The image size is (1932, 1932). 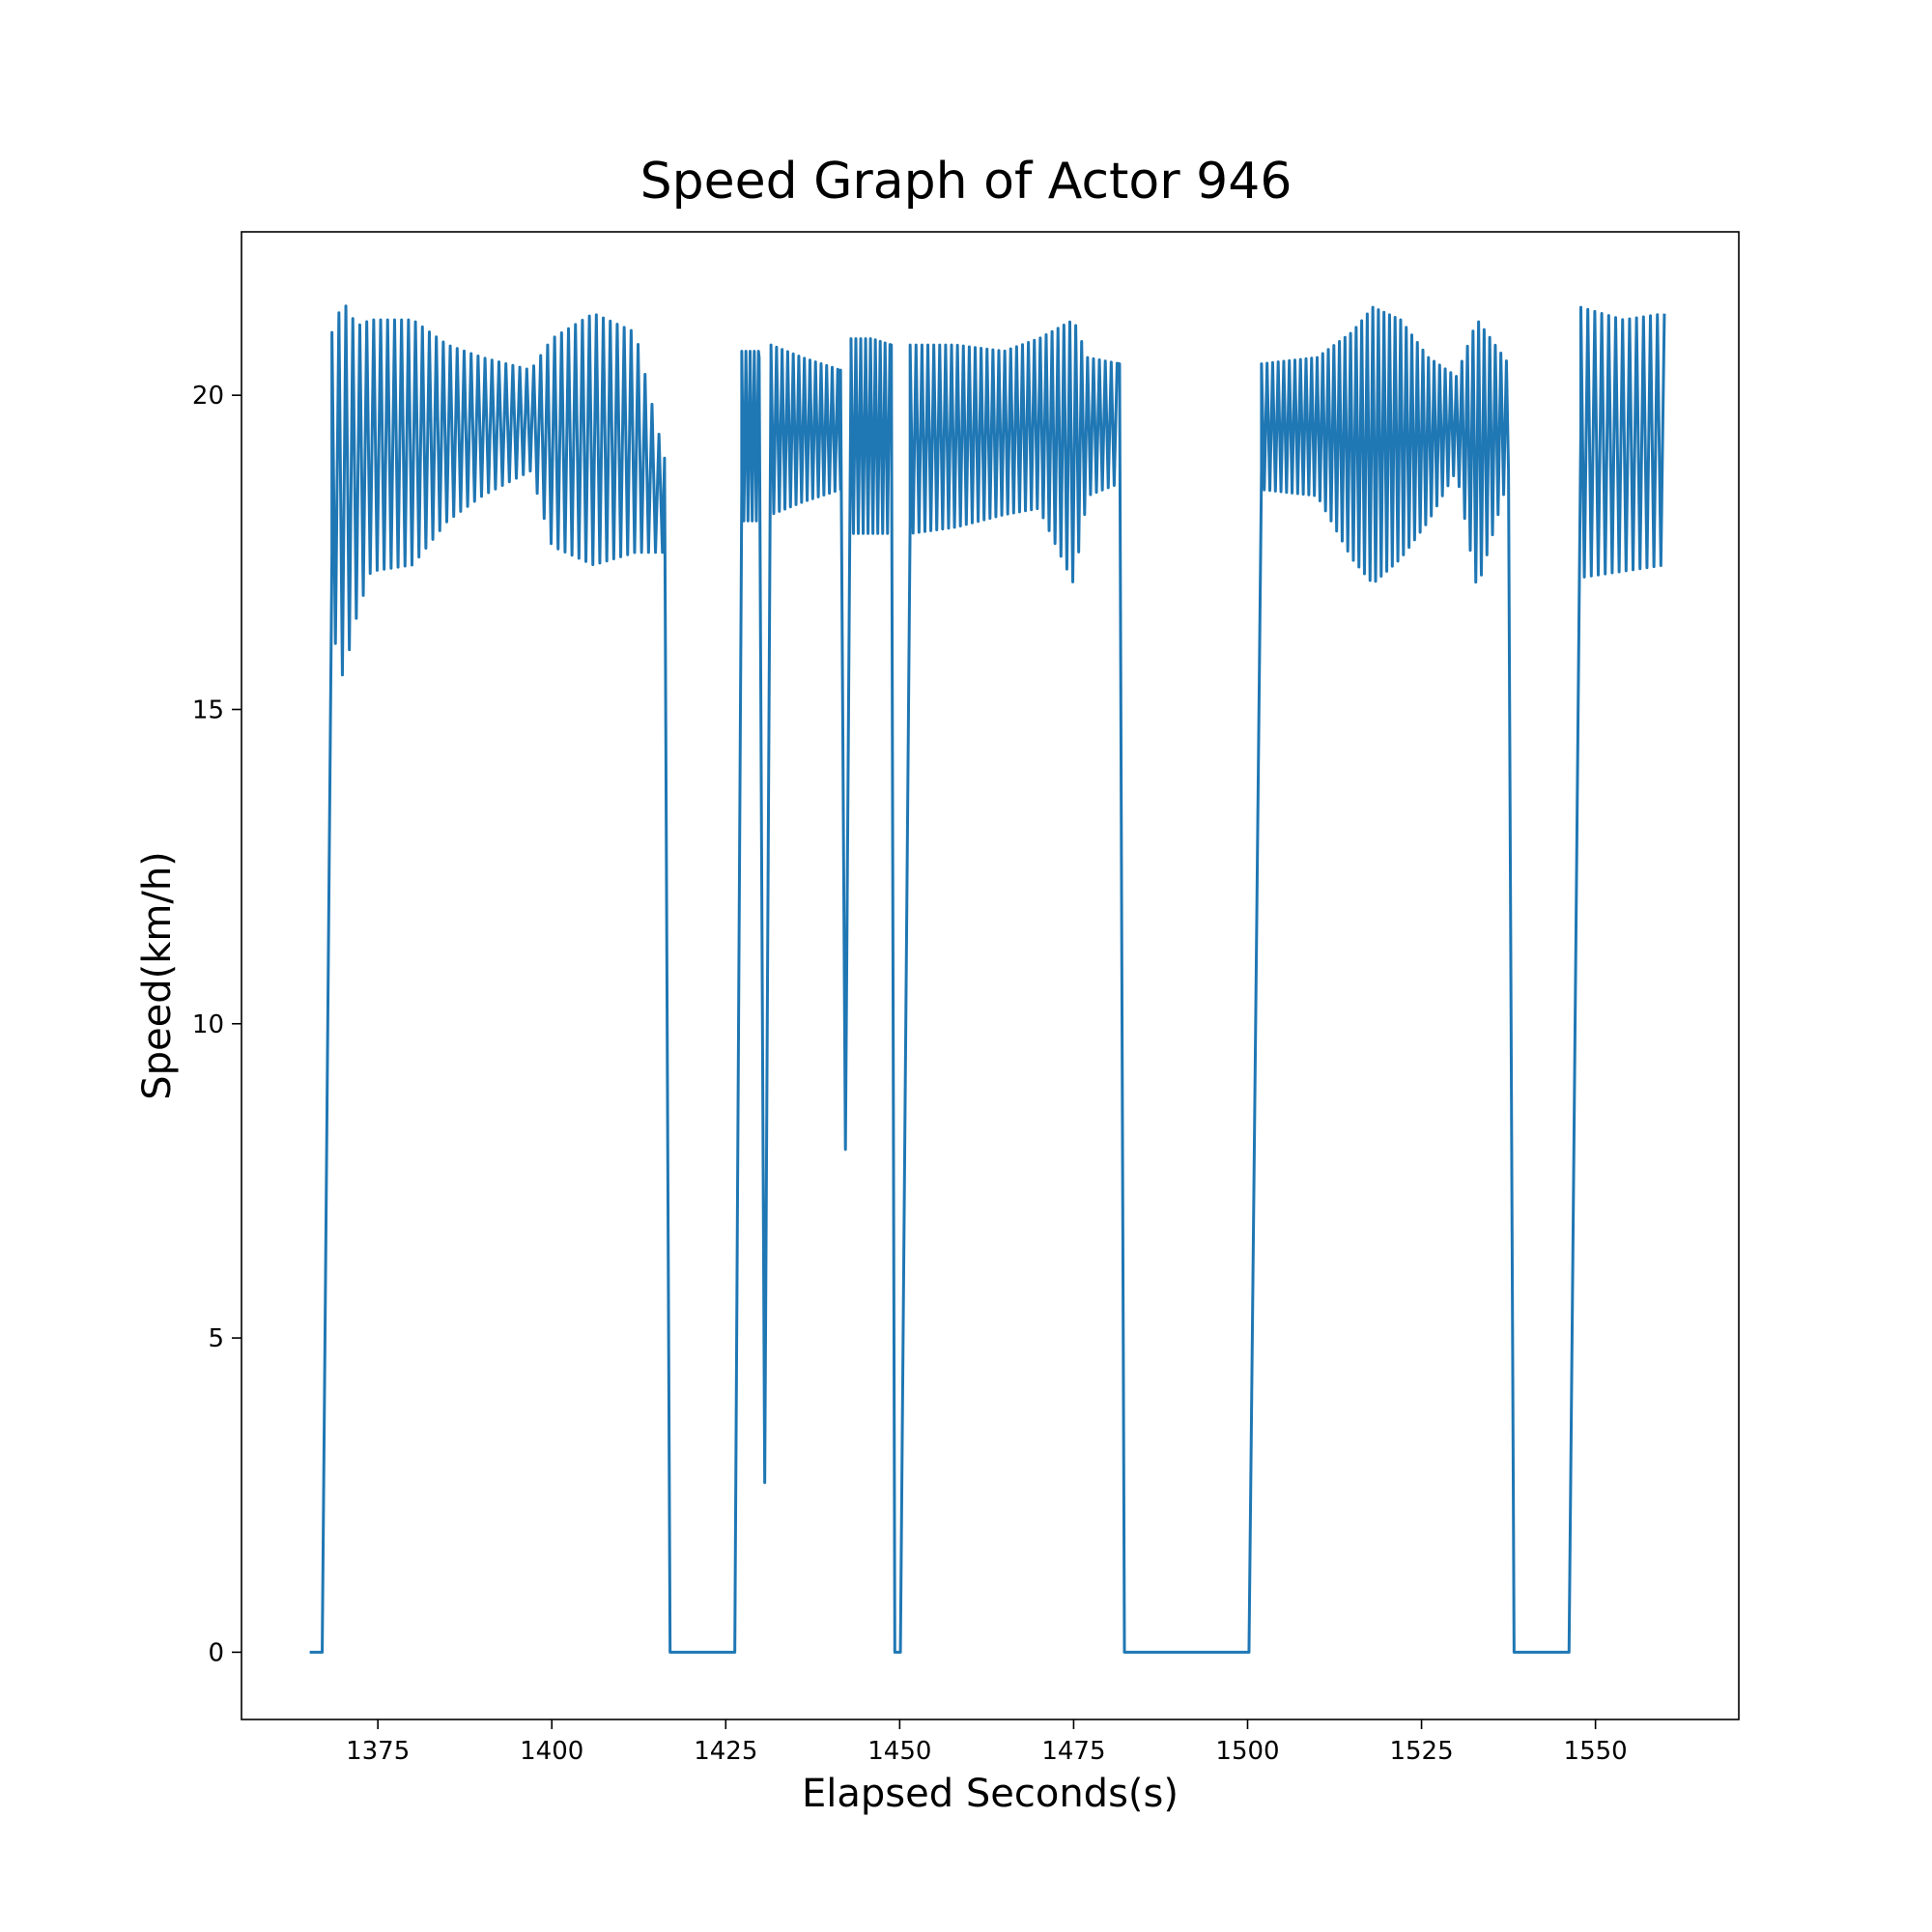 What do you see at coordinates (990, 1794) in the screenshot?
I see `x-axis-label: Elapsed Seconds(s)` at bounding box center [990, 1794].